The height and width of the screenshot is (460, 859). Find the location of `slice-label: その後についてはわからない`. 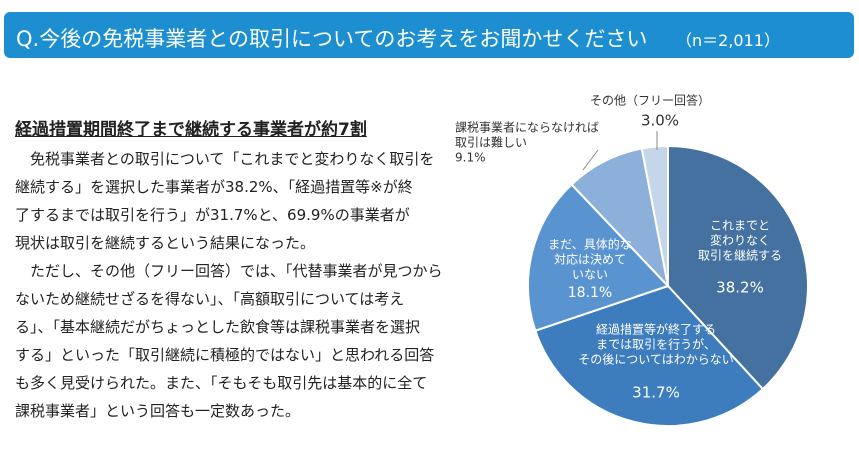

slice-label: その後についてはわからない is located at coordinates (655, 360).